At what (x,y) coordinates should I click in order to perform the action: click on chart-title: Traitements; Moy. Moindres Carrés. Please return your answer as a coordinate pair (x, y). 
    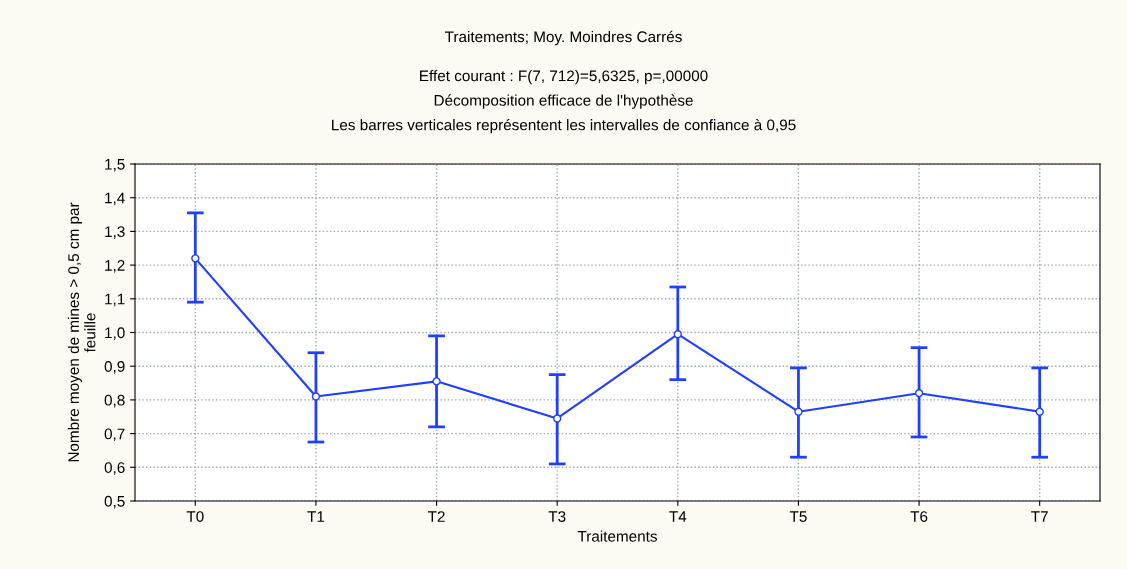
    Looking at the image, I should click on (563, 38).